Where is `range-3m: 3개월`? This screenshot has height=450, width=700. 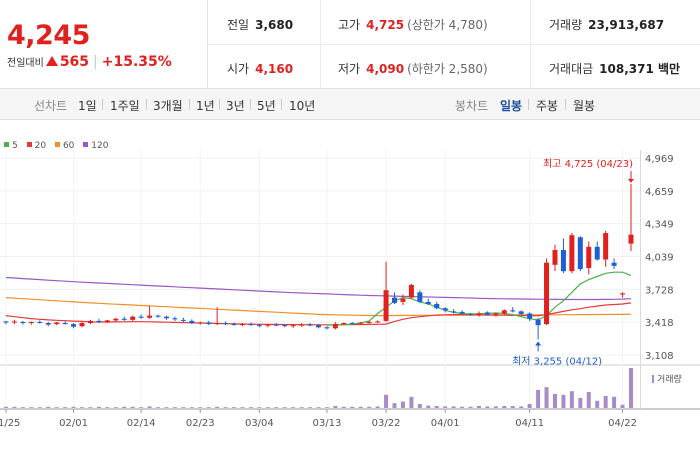
range-3m: 3개월 is located at coordinates (168, 106).